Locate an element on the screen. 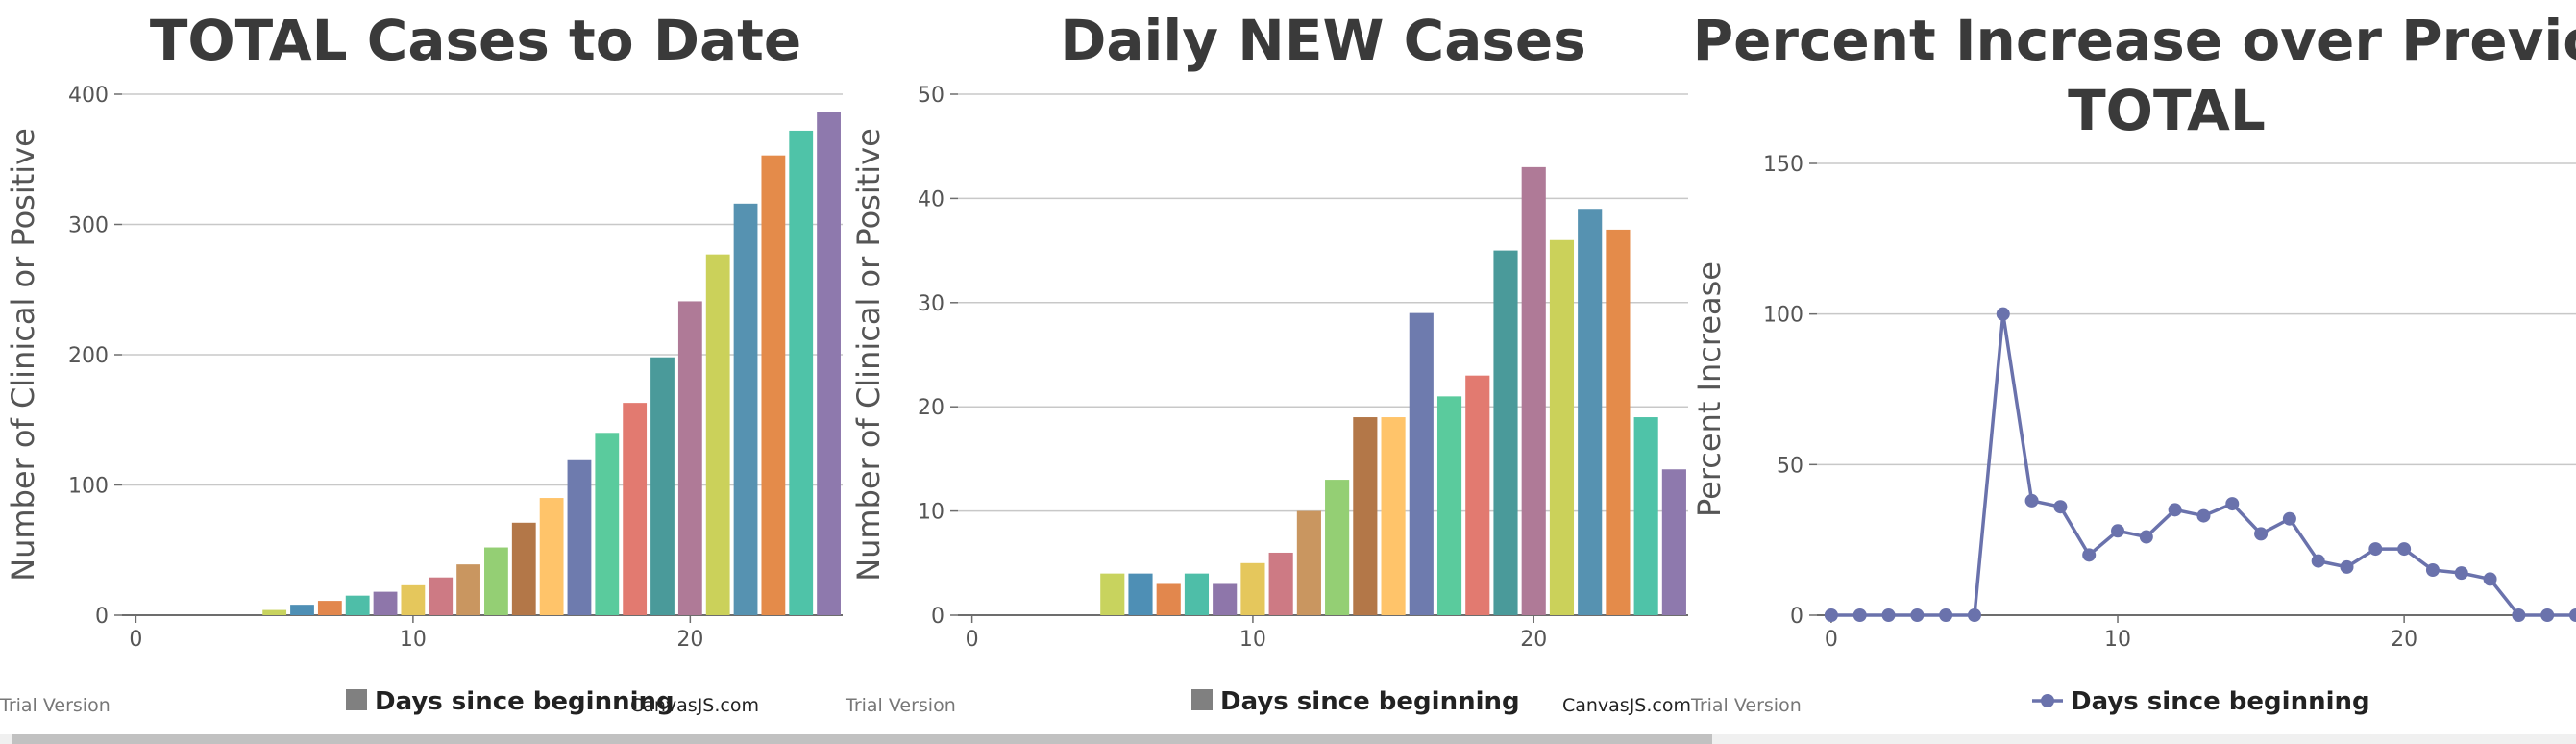  horizontal-scrollbar is located at coordinates (1288, 739).